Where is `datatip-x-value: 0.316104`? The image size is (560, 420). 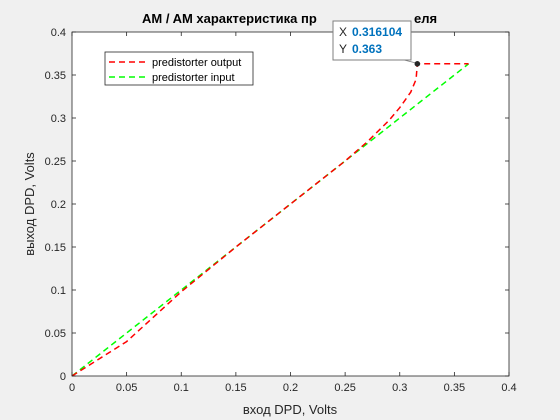 datatip-x-value: 0.316104 is located at coordinates (377, 32).